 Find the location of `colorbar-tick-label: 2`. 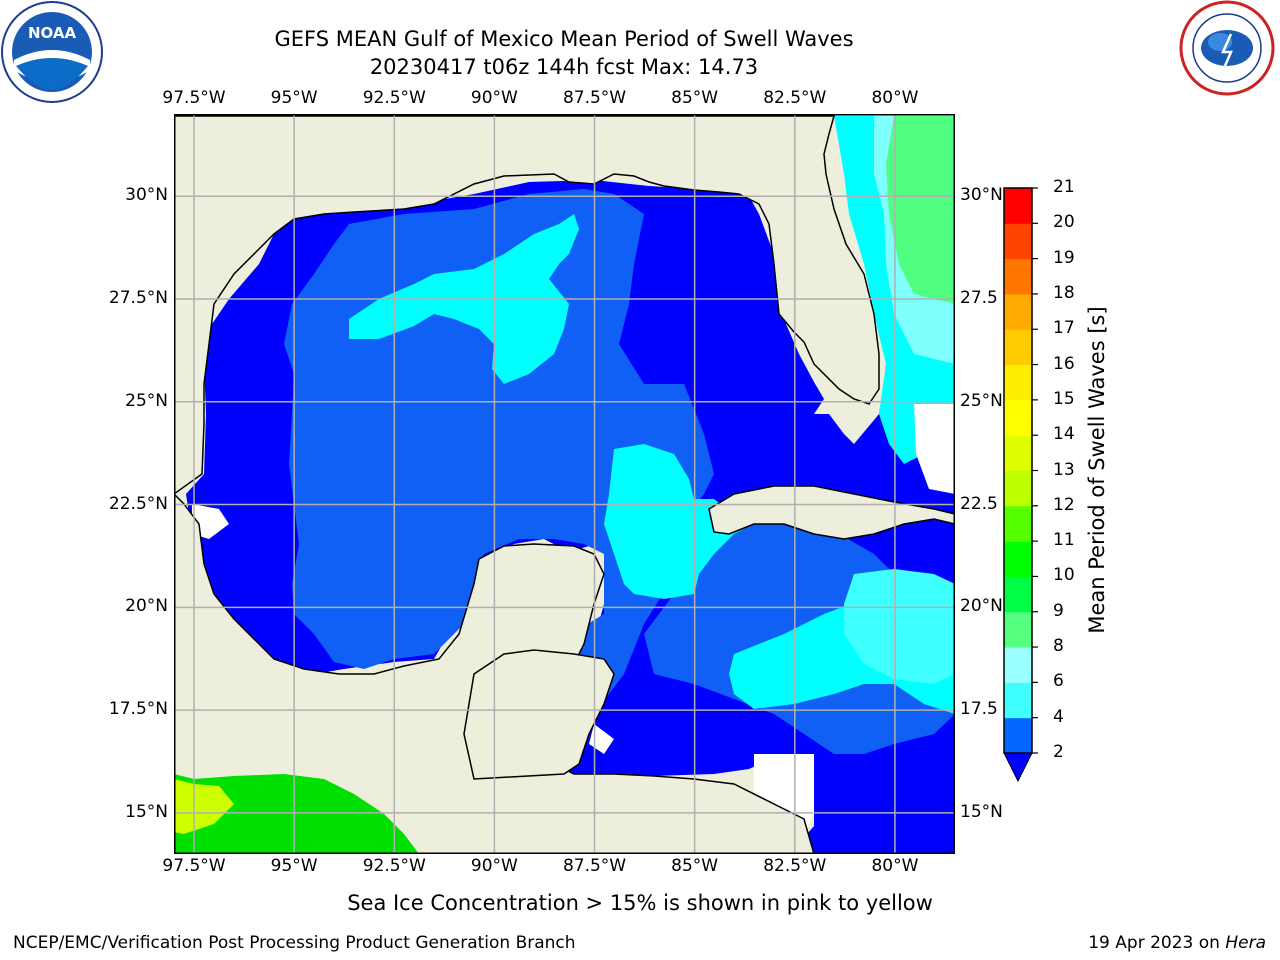

colorbar-tick-label: 2 is located at coordinates (1058, 752).